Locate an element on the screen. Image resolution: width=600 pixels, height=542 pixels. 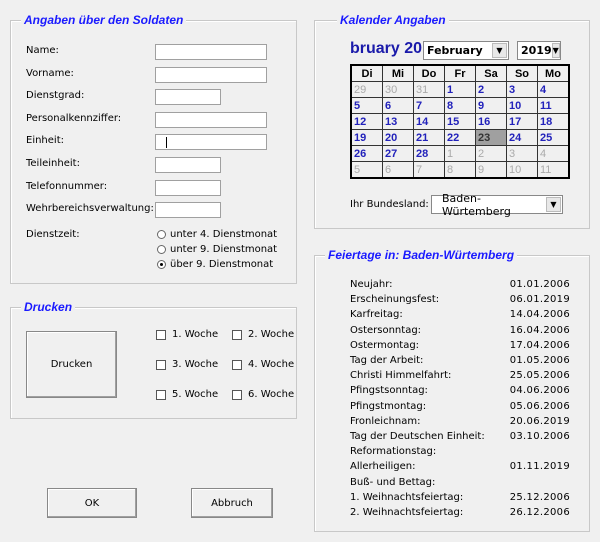
calendar-day: 17 is located at coordinates (522, 121).